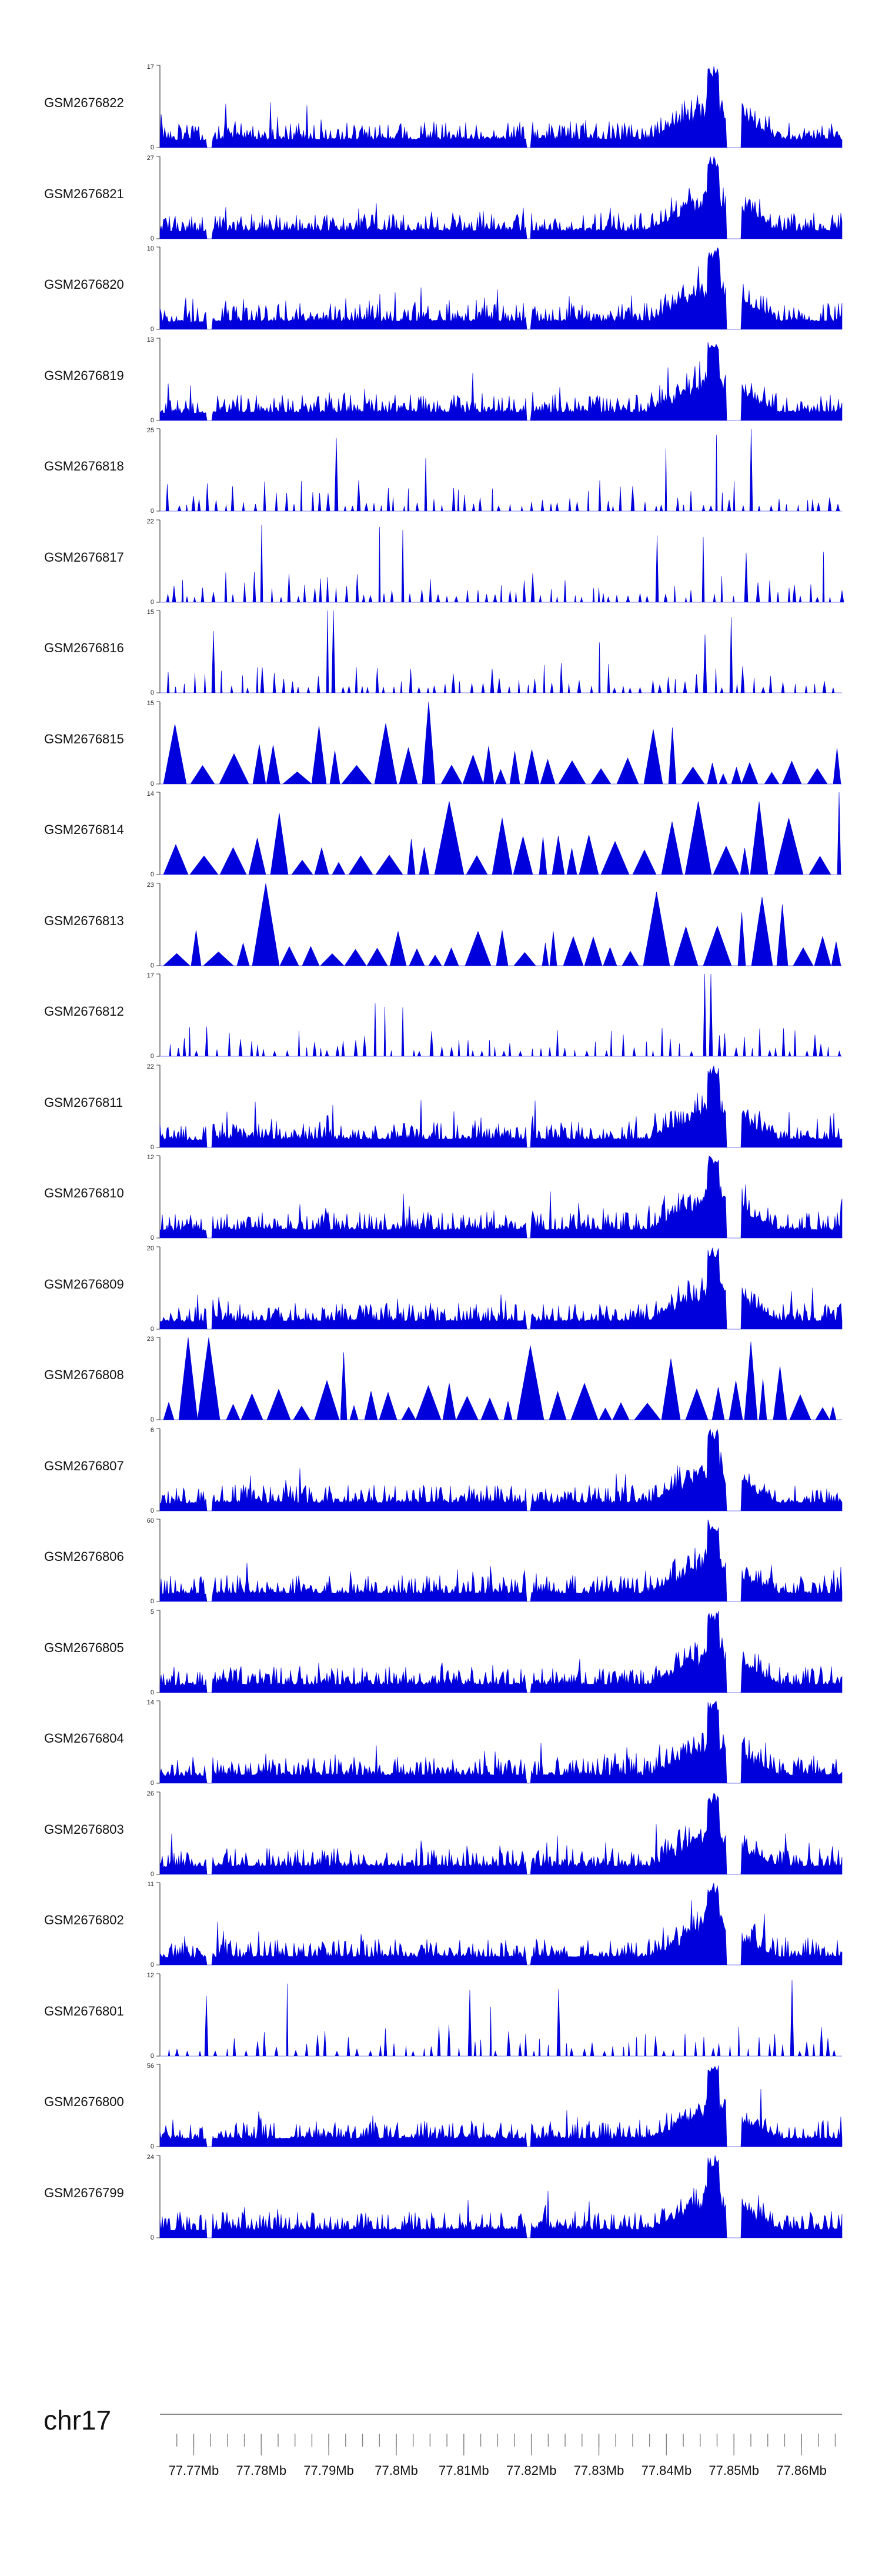  I want to click on track-plot: 17 0, so click(495, 107).